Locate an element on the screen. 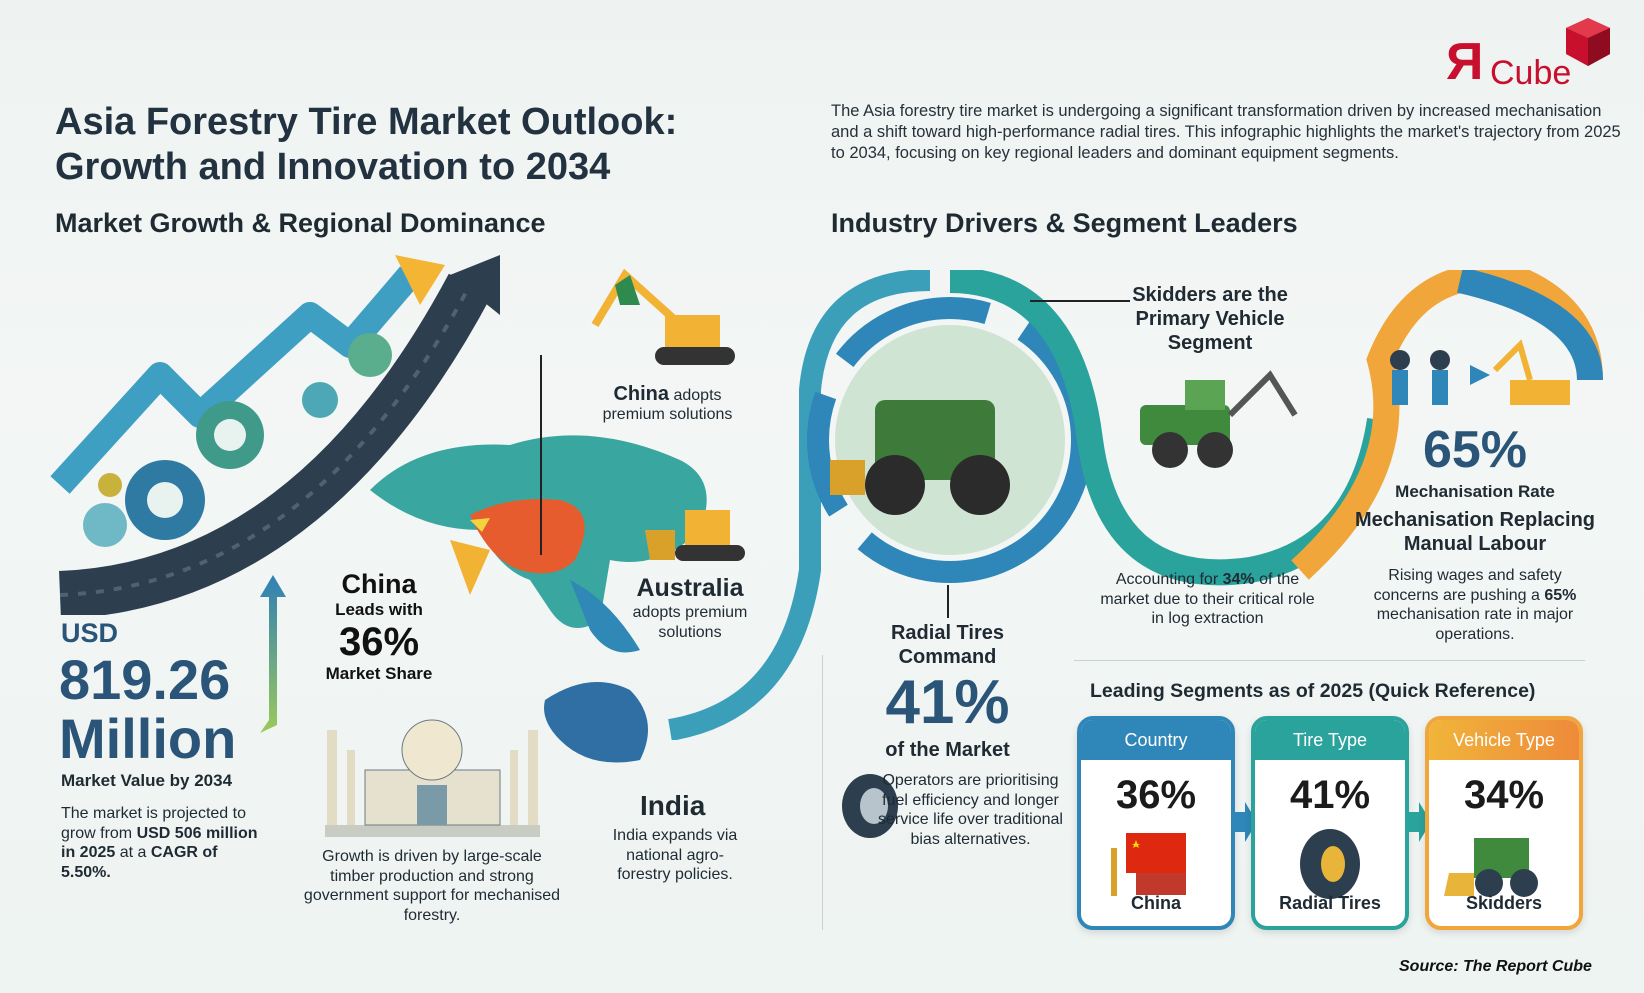 This screenshot has width=1644, height=993. logo-cube-icon is located at coordinates (1588, 42).